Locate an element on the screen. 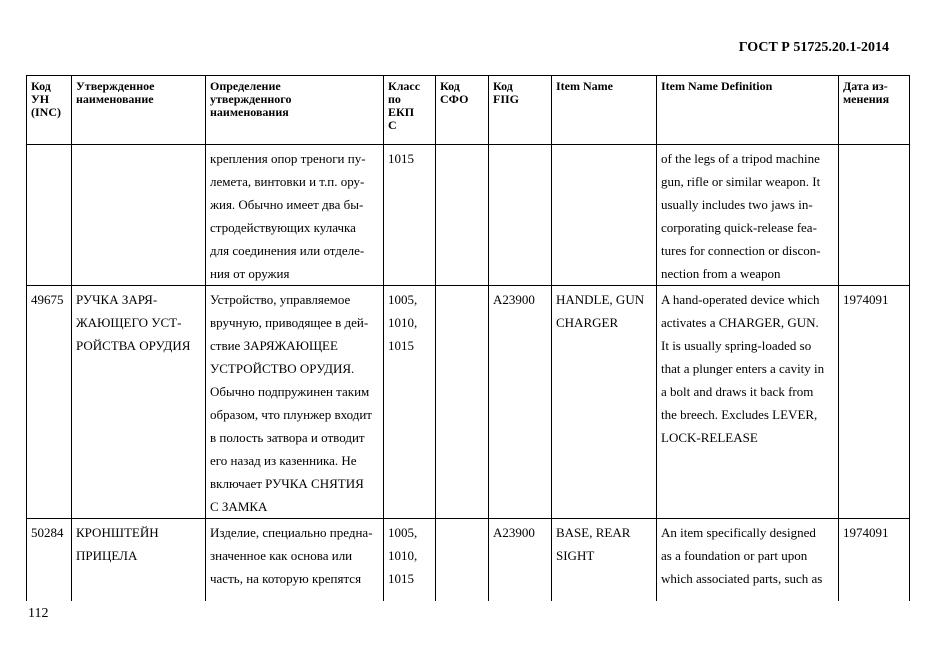 This screenshot has width=935, height=661. cell-line: gun, rifle or similar weapon. It is located at coordinates (741, 181).